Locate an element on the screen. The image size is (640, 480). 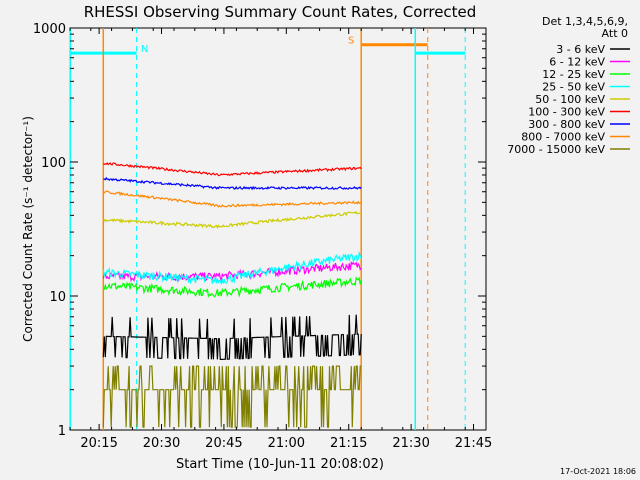
flag-label-0: N is located at coordinates (144, 49).